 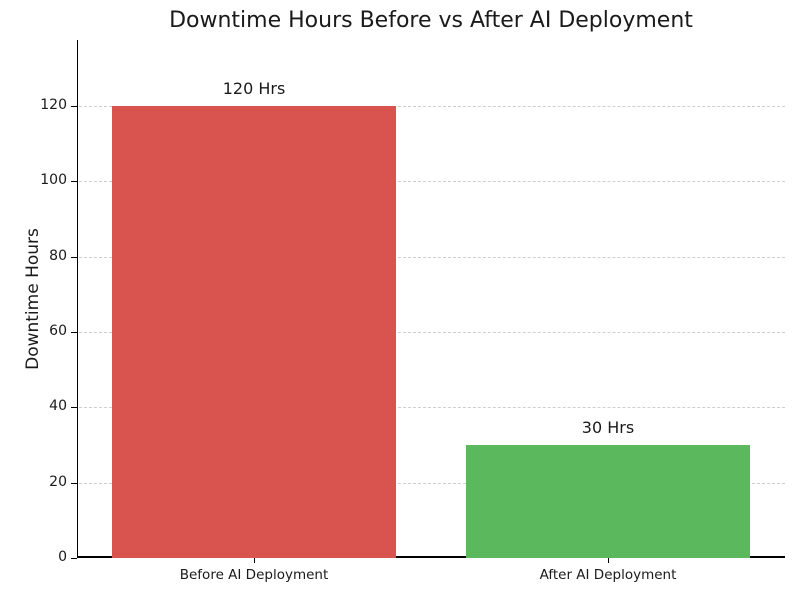 What do you see at coordinates (608, 427) in the screenshot?
I see `bar-value-label-1: 30 Hrs` at bounding box center [608, 427].